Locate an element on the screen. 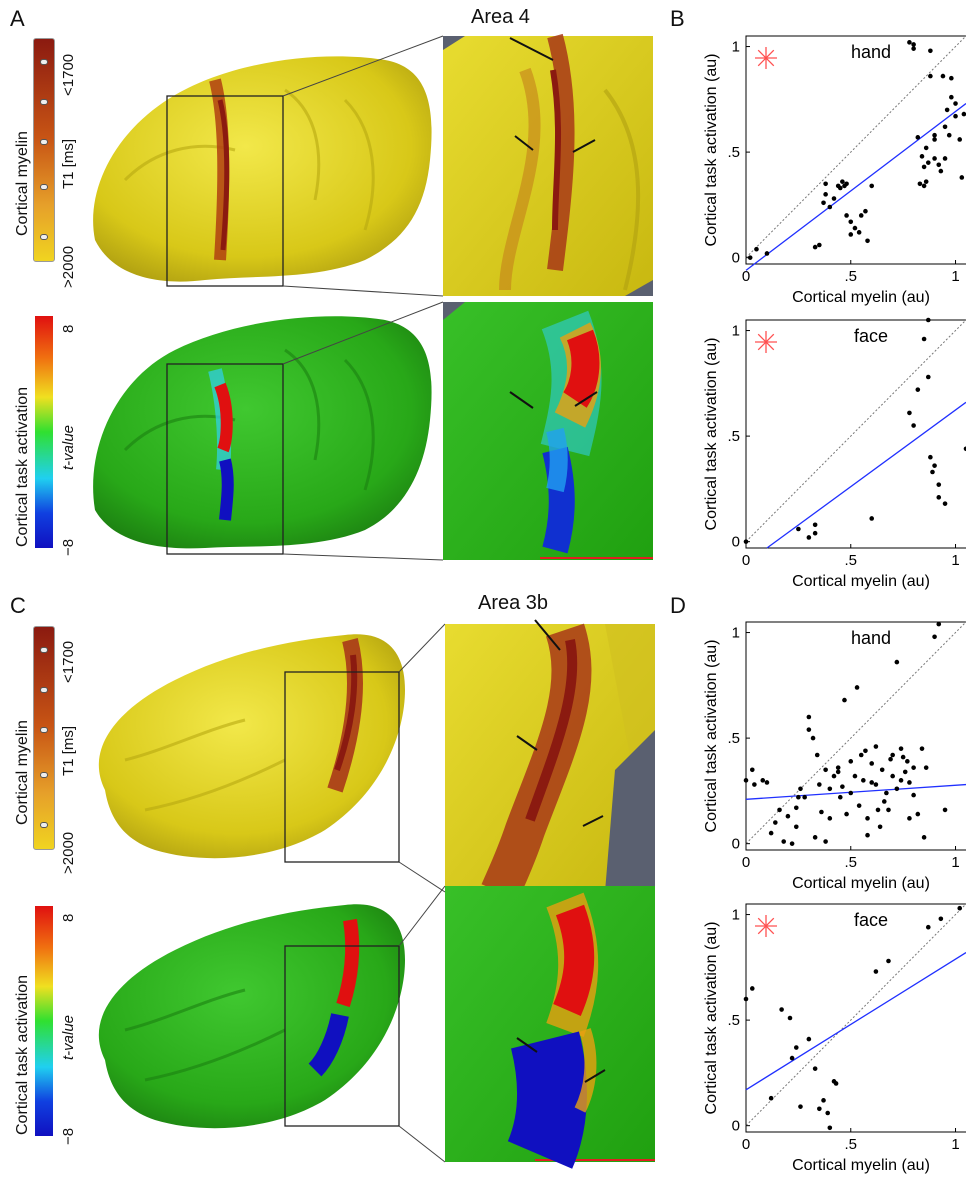 Image resolution: width=966 pixels, height=1178 pixels. colorbar-top-label: <1700 is located at coordinates (68, 661).